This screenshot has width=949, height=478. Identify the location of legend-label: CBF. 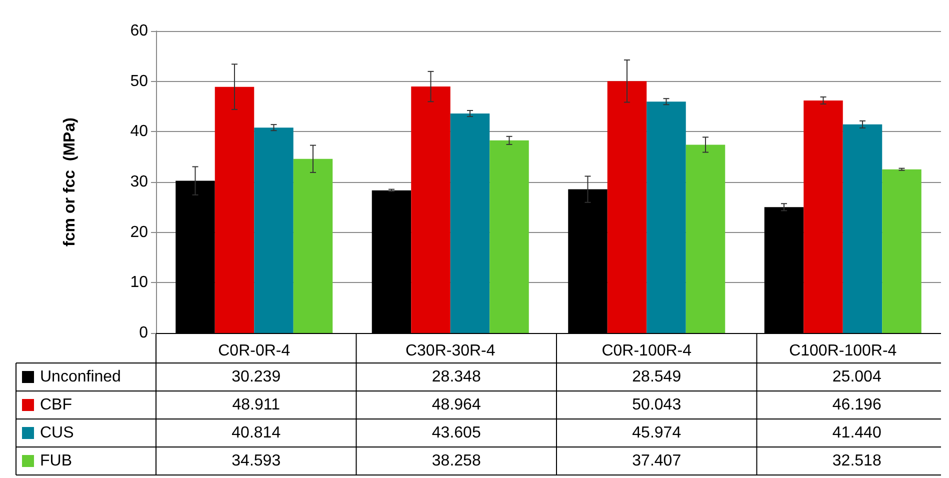
(56, 405).